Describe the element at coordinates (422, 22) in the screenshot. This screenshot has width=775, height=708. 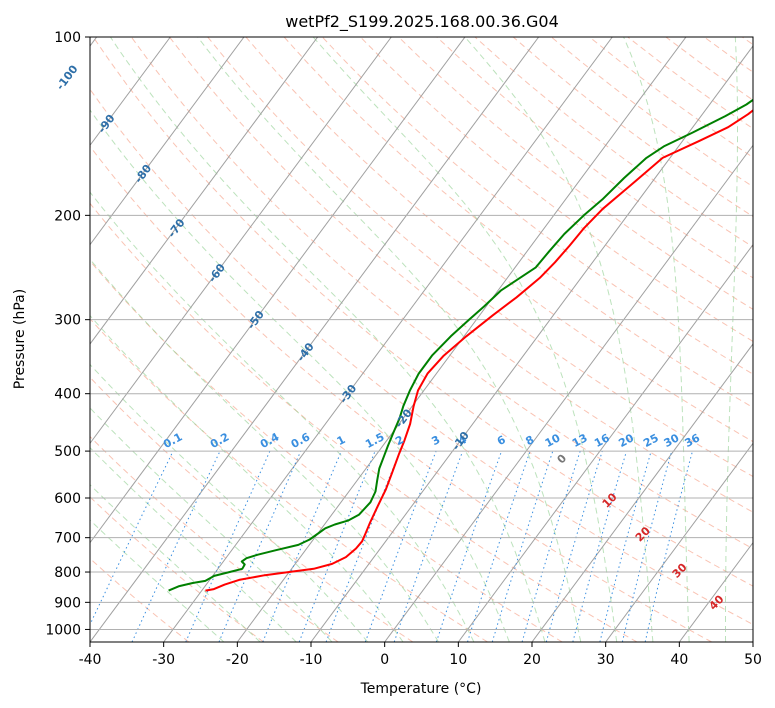
I see `chart-title: wetPf2_S199.2025.168.00.36.G04` at that location.